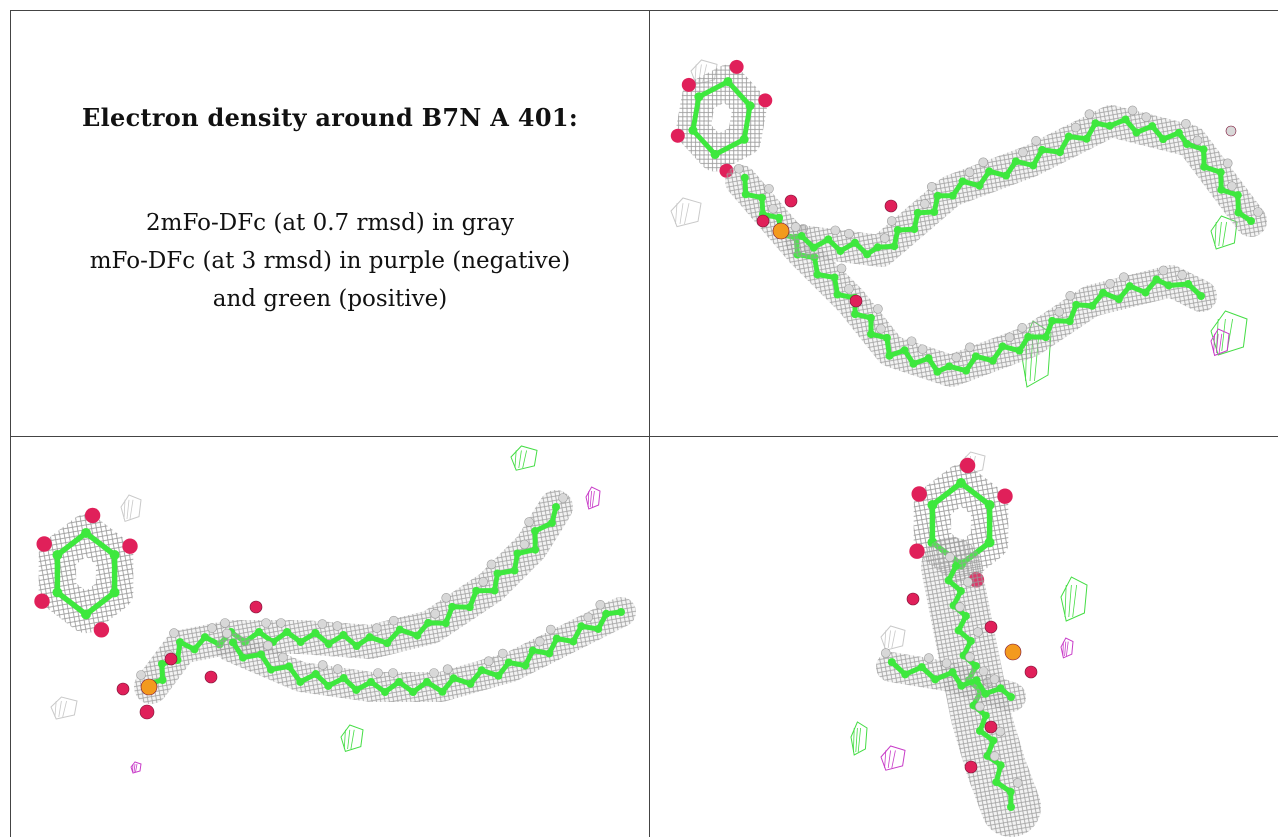  I want to click on acyl-chain-lower, so click(426, 649).